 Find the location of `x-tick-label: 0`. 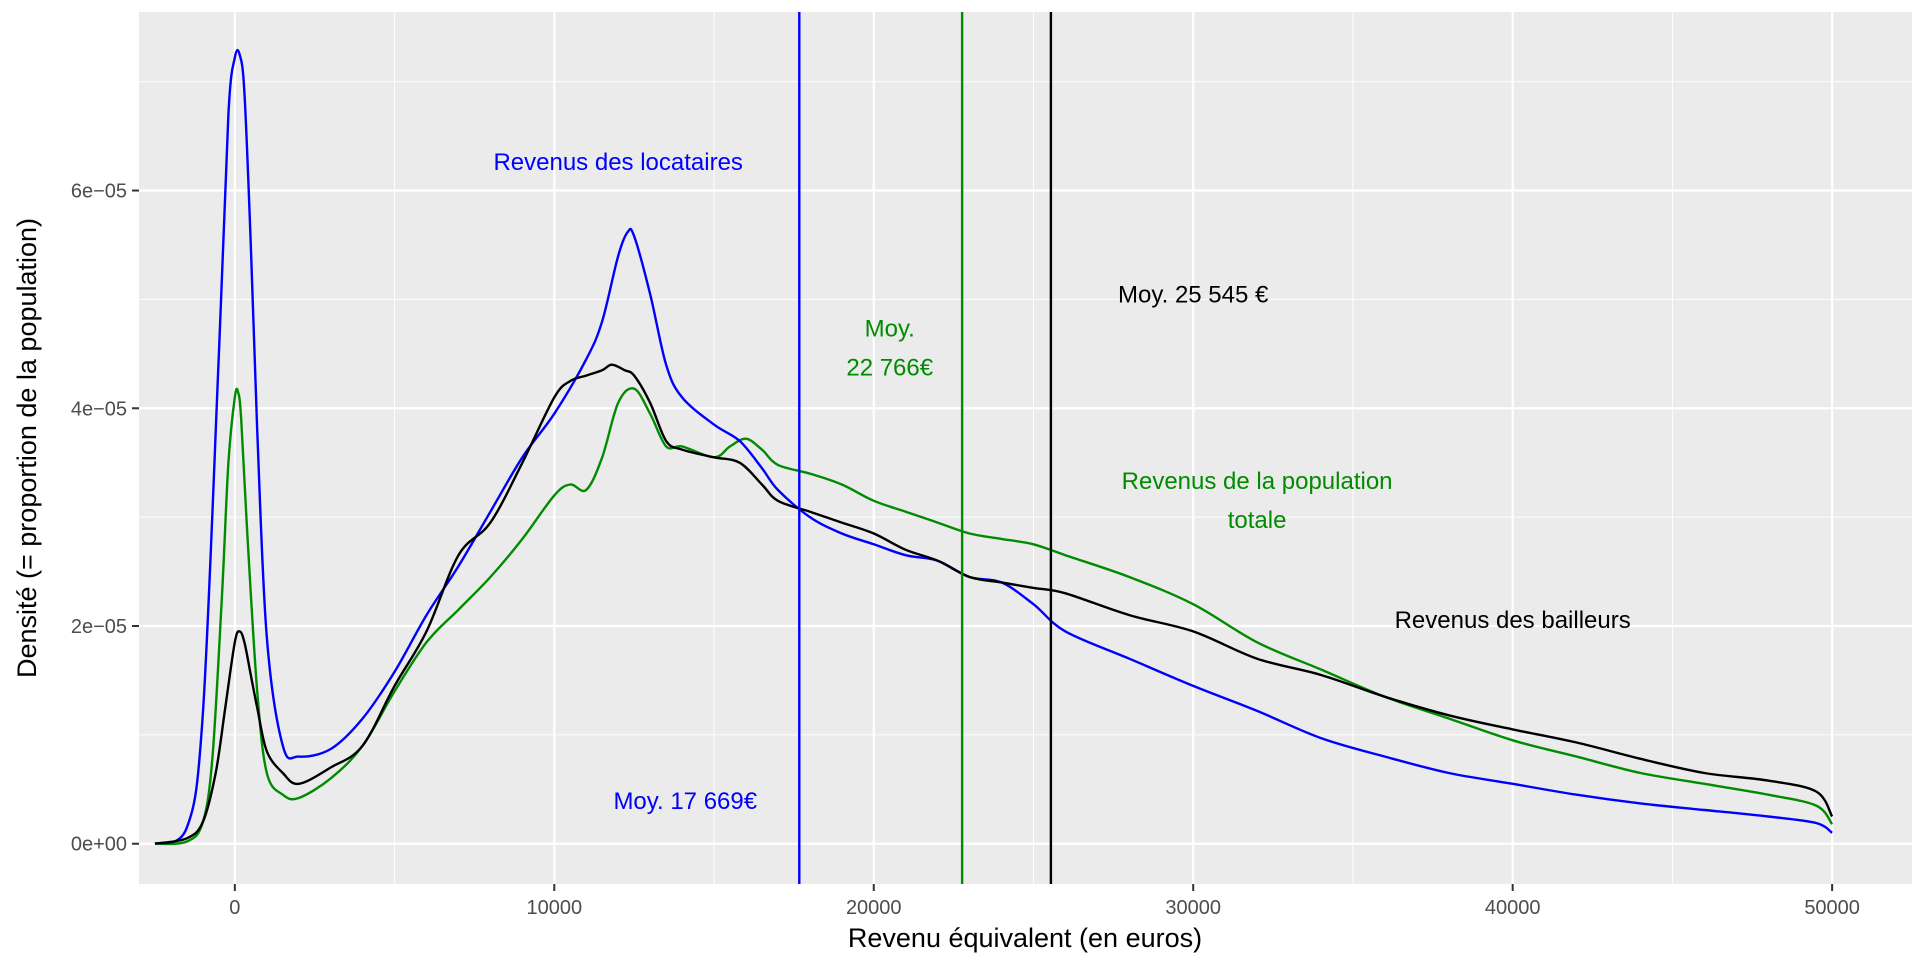

x-tick-label: 0 is located at coordinates (234, 908).